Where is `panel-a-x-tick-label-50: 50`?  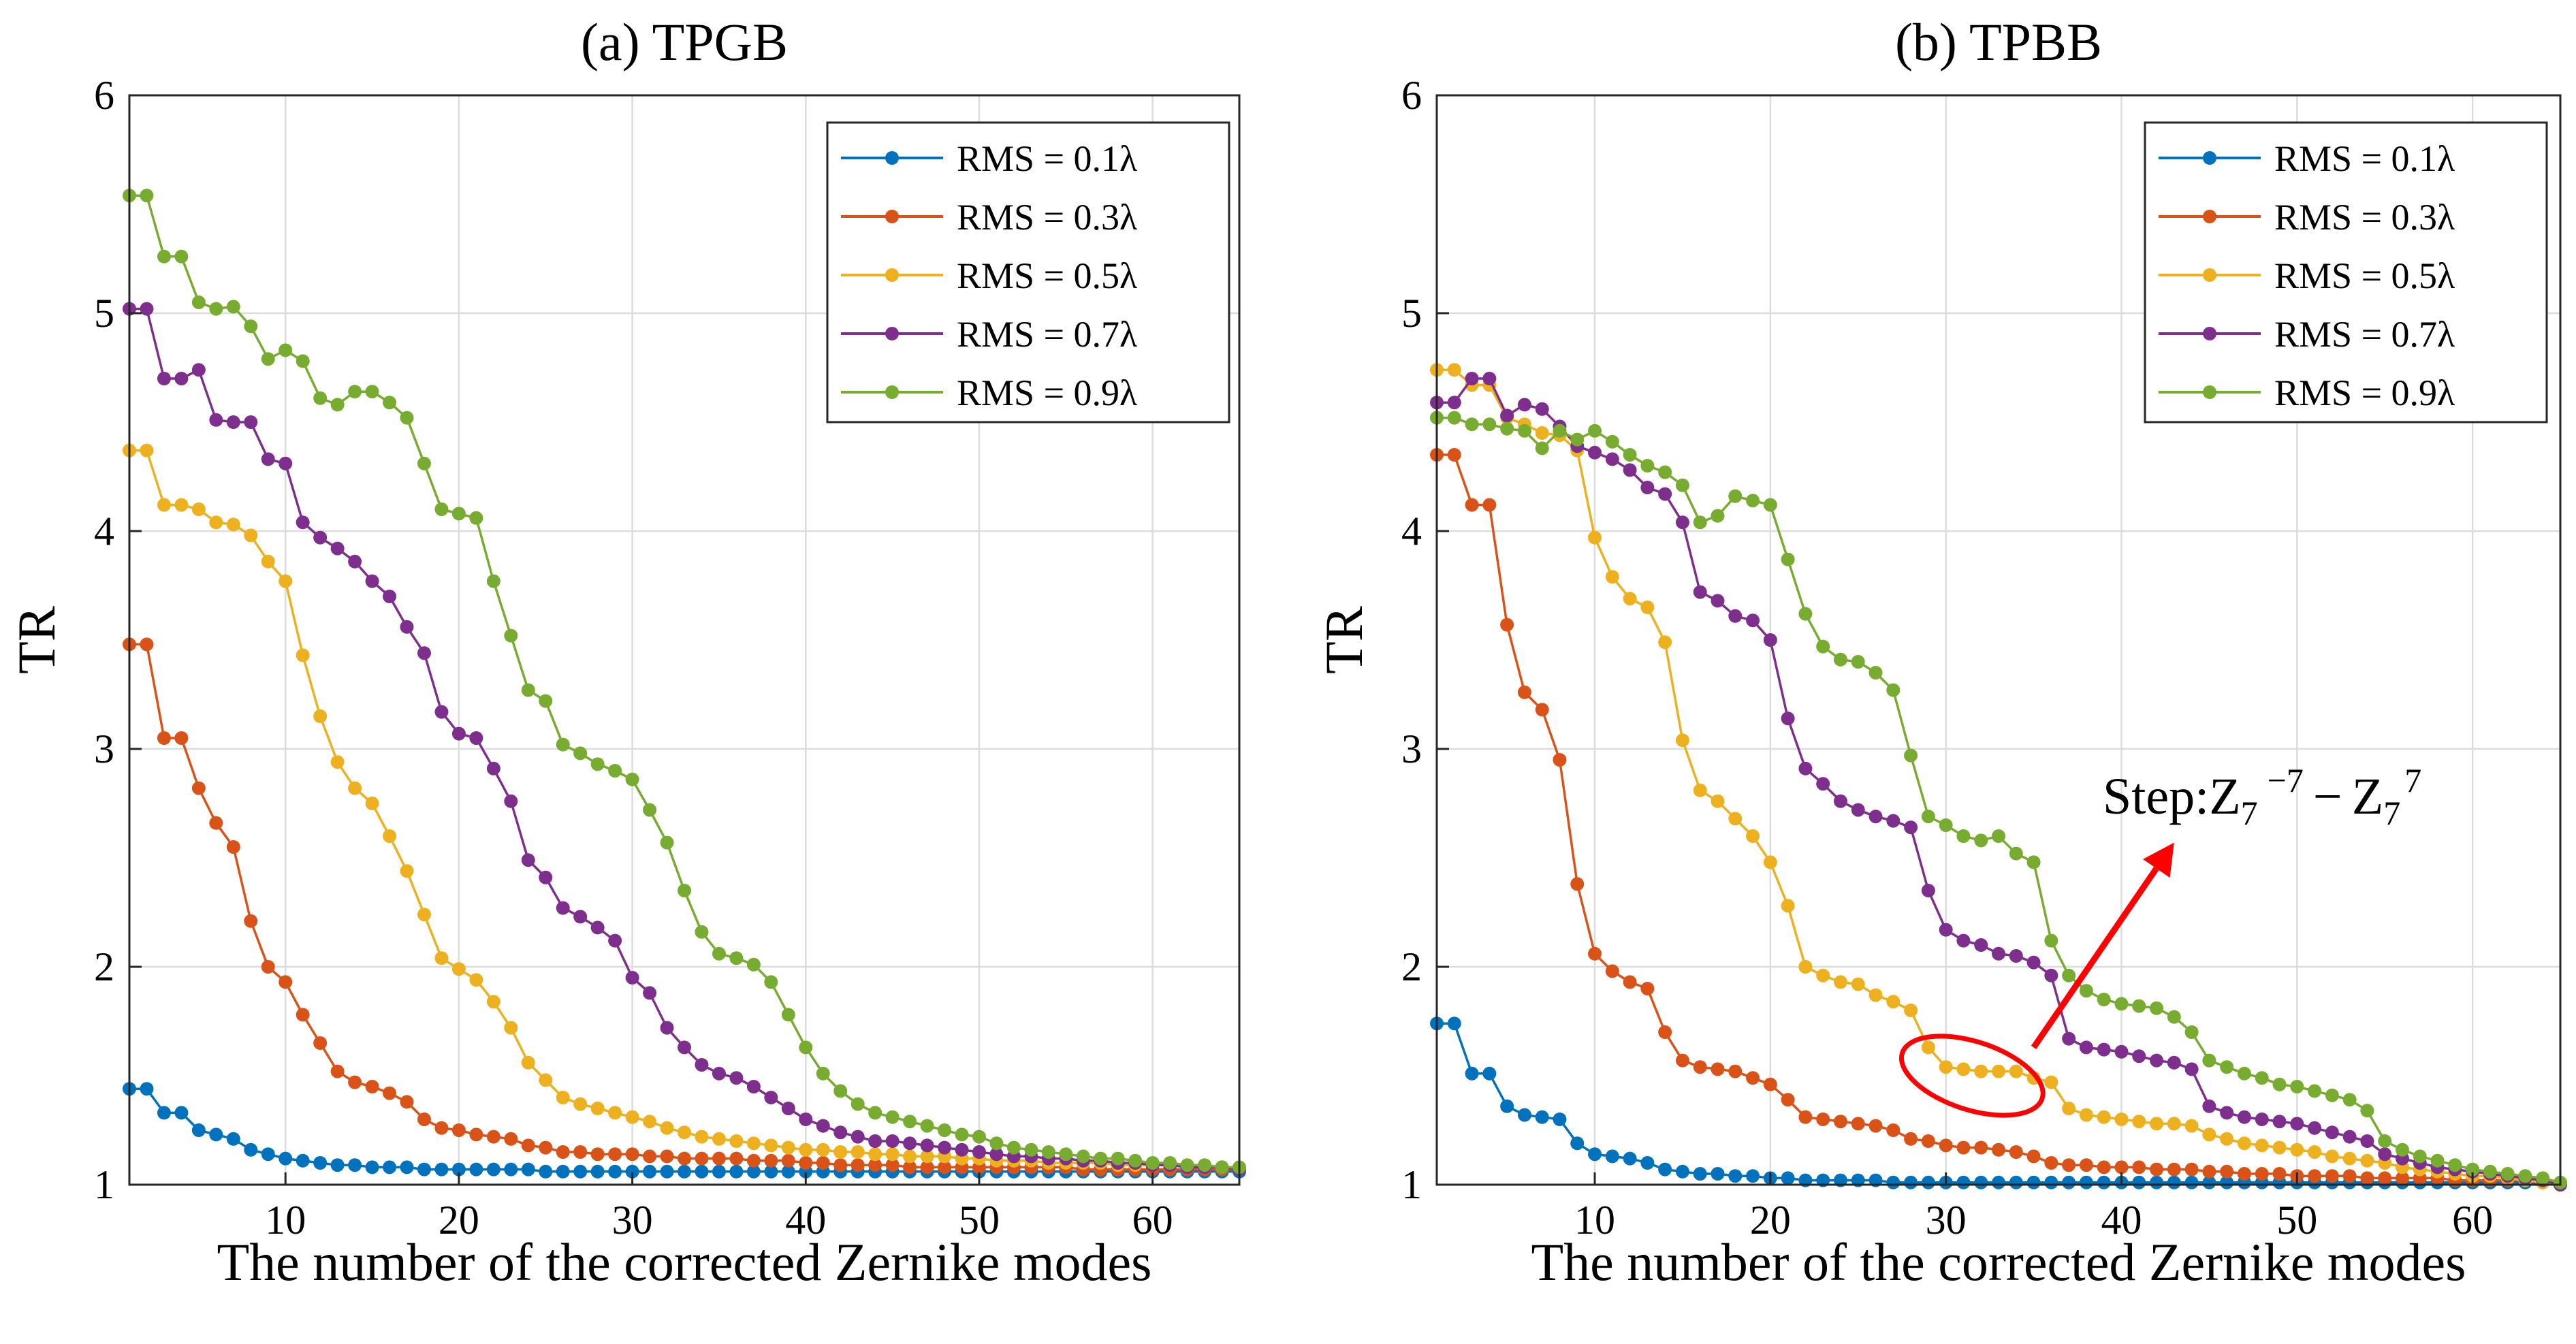 panel-a-x-tick-label-50: 50 is located at coordinates (979, 1220).